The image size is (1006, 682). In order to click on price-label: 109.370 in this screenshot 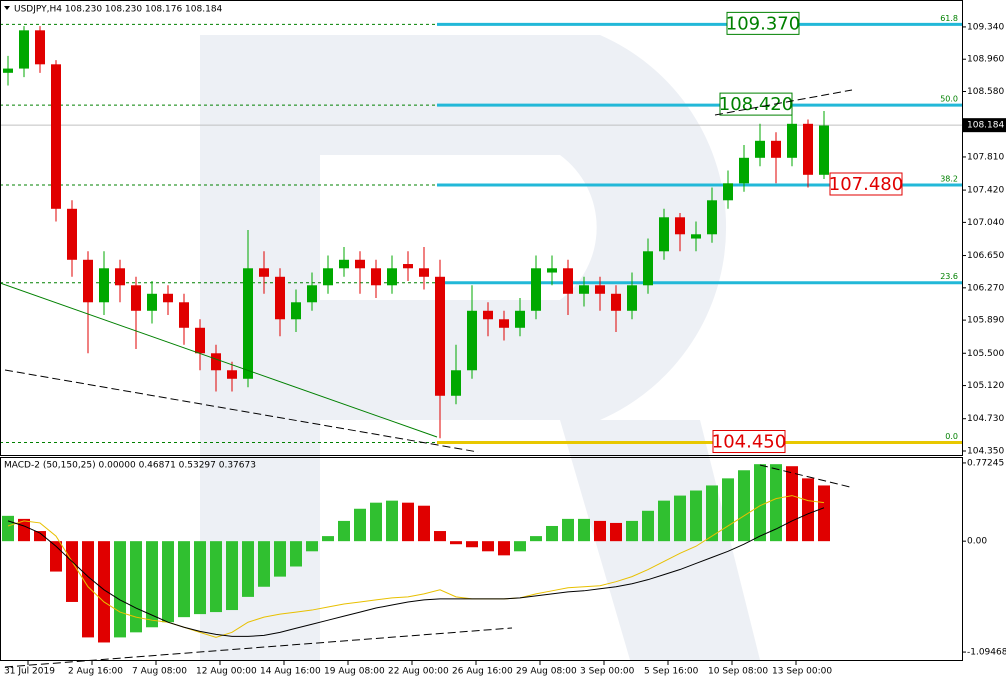, I will do `click(763, 23)`.